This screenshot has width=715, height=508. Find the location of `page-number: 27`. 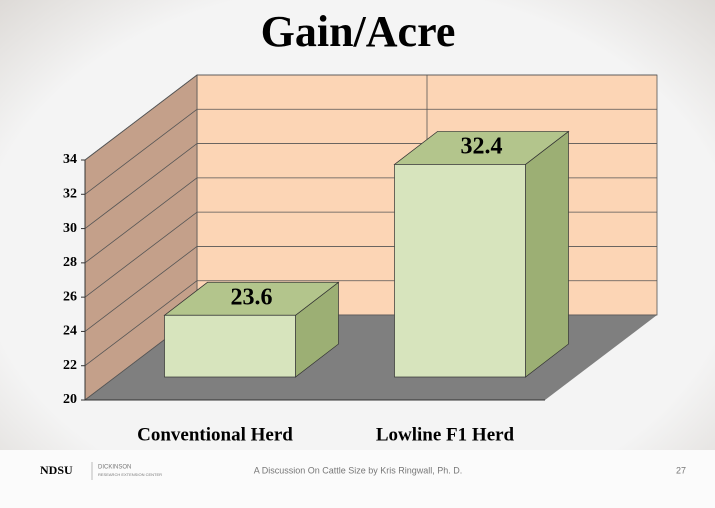

page-number: 27 is located at coordinates (681, 470).